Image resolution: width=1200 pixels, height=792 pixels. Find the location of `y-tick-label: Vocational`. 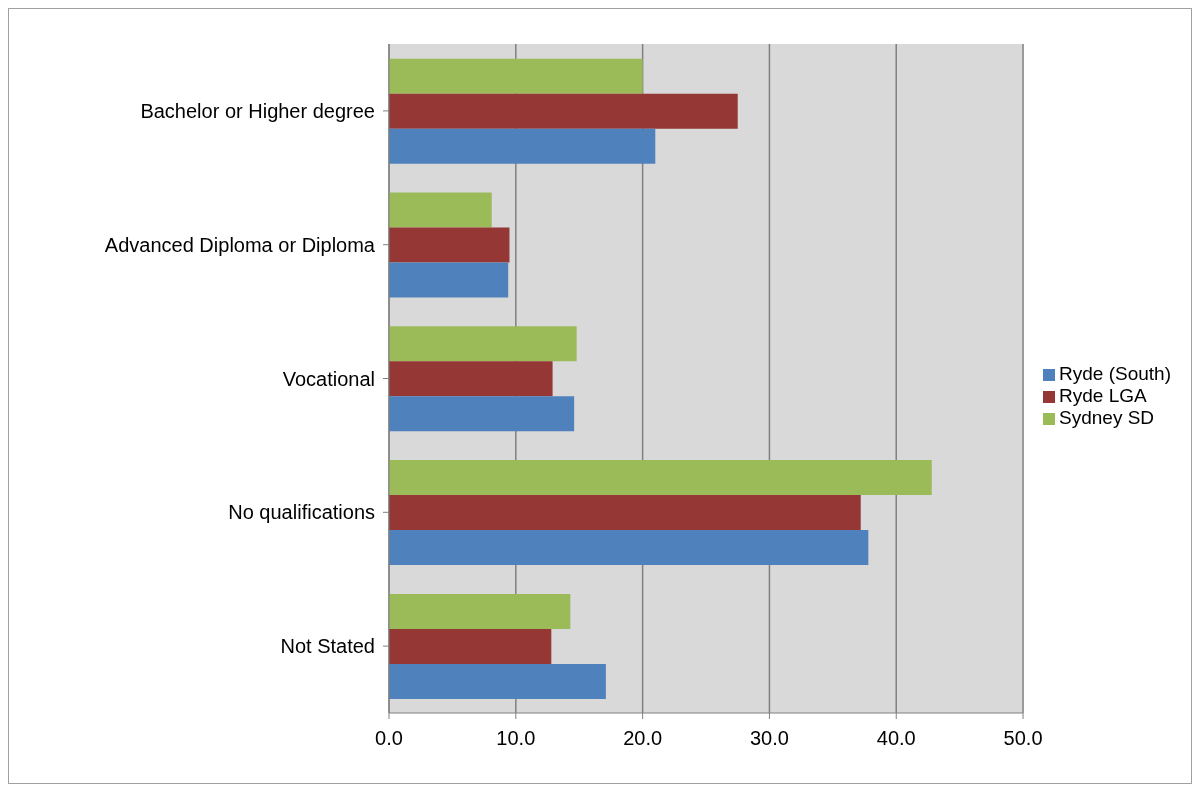

y-tick-label: Vocational is located at coordinates (328, 378).